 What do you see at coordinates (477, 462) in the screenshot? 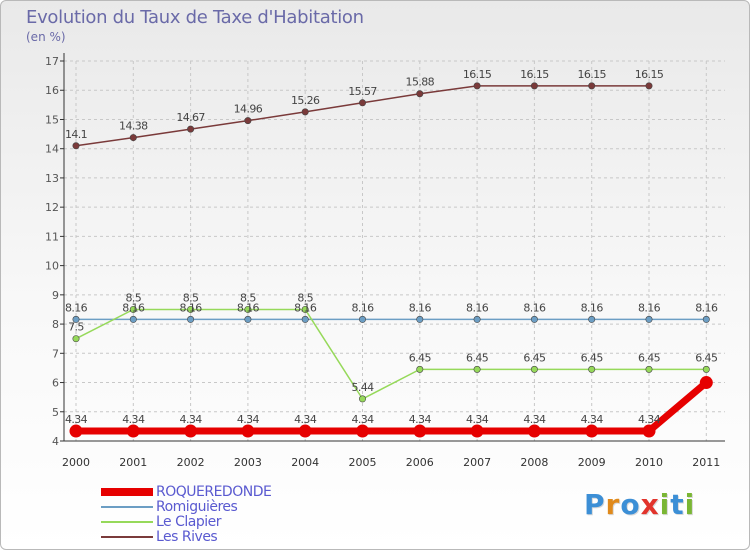
I see `x-tick-label: 2007` at bounding box center [477, 462].